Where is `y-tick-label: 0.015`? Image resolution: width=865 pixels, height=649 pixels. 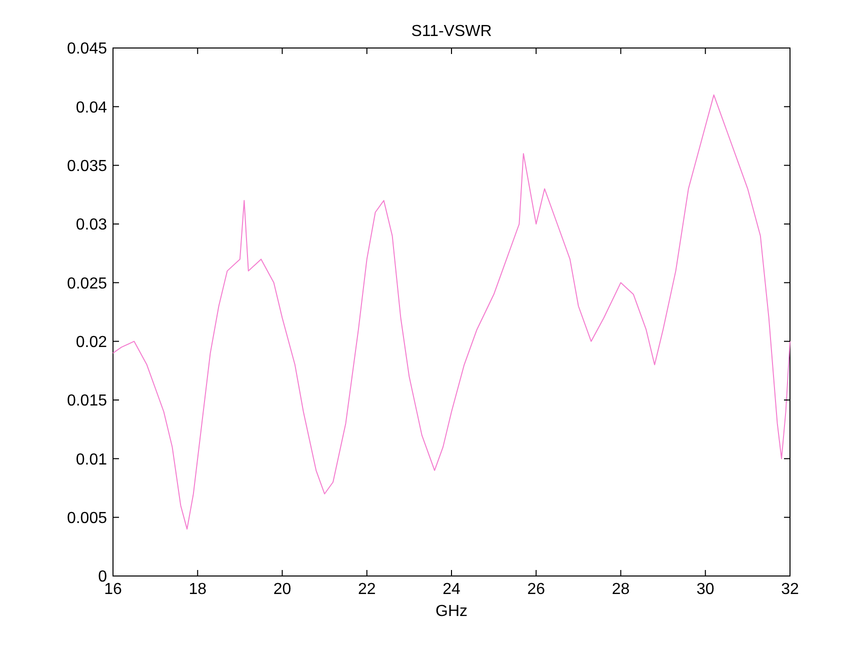 y-tick-label: 0.015 is located at coordinates (87, 401).